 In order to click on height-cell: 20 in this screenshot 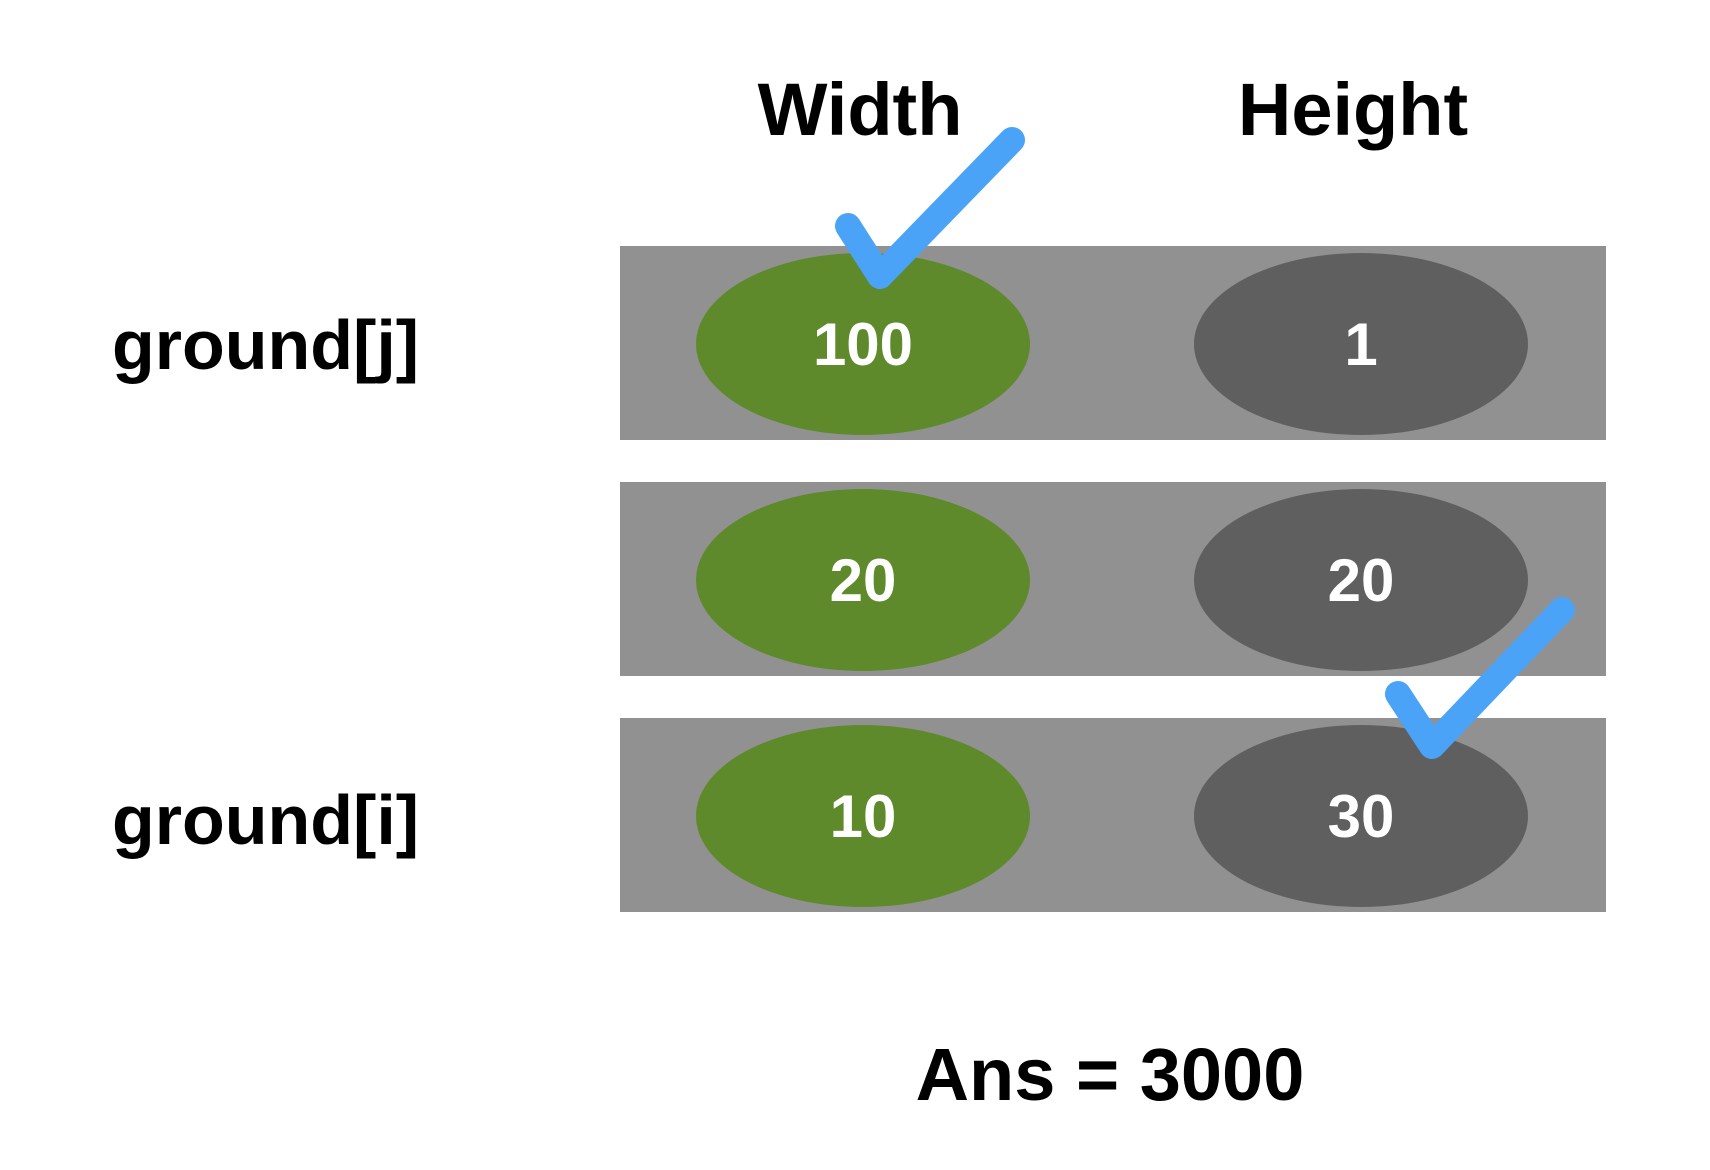, I will do `click(1361, 580)`.